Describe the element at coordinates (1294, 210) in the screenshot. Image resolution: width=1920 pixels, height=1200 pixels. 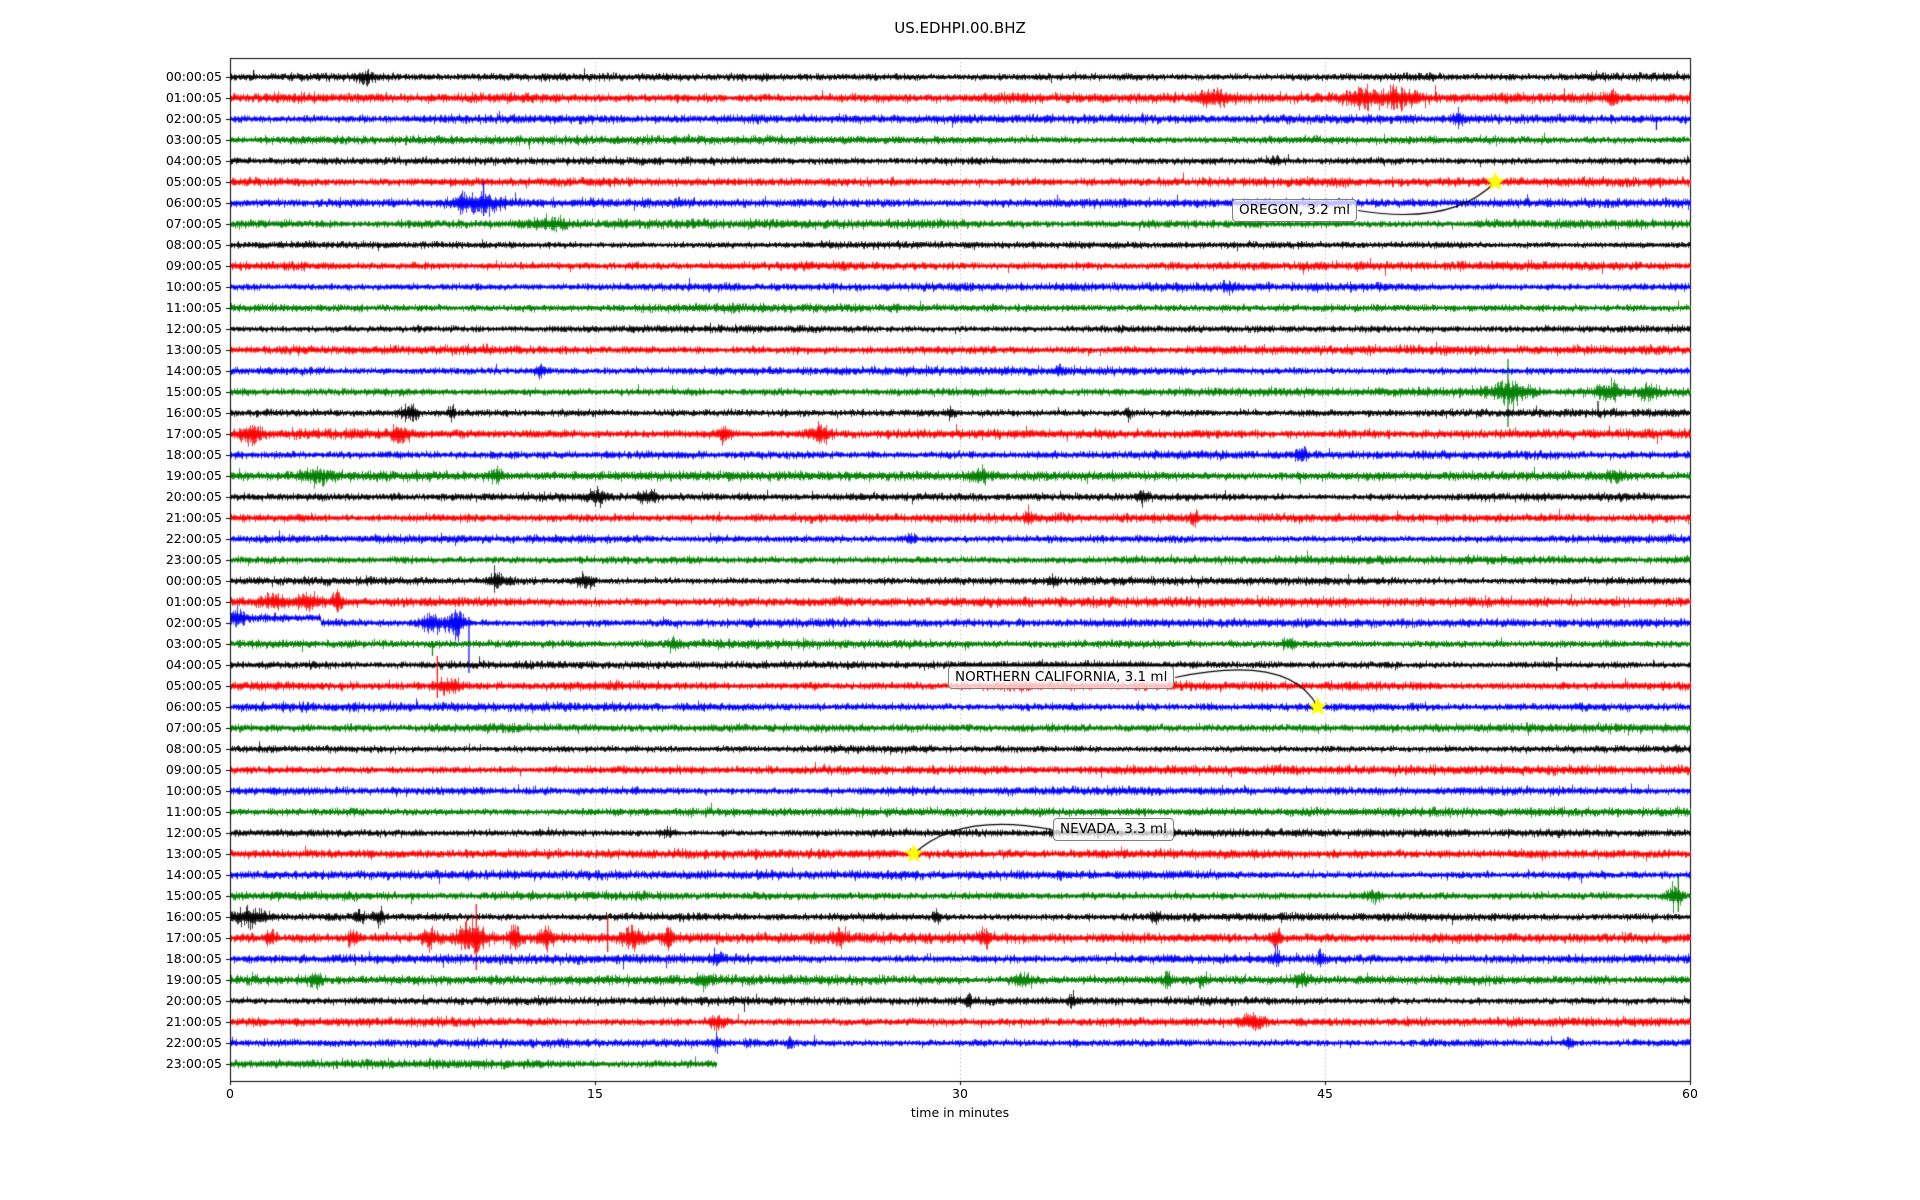
I see `event-annotation-label: OREGON, 3.2 ml` at that location.